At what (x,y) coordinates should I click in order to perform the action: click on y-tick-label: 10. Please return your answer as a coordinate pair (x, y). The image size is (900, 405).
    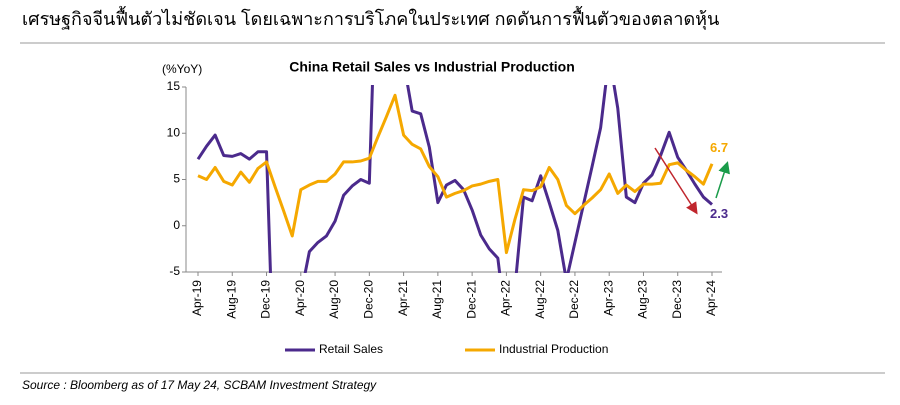
    Looking at the image, I should click on (174, 132).